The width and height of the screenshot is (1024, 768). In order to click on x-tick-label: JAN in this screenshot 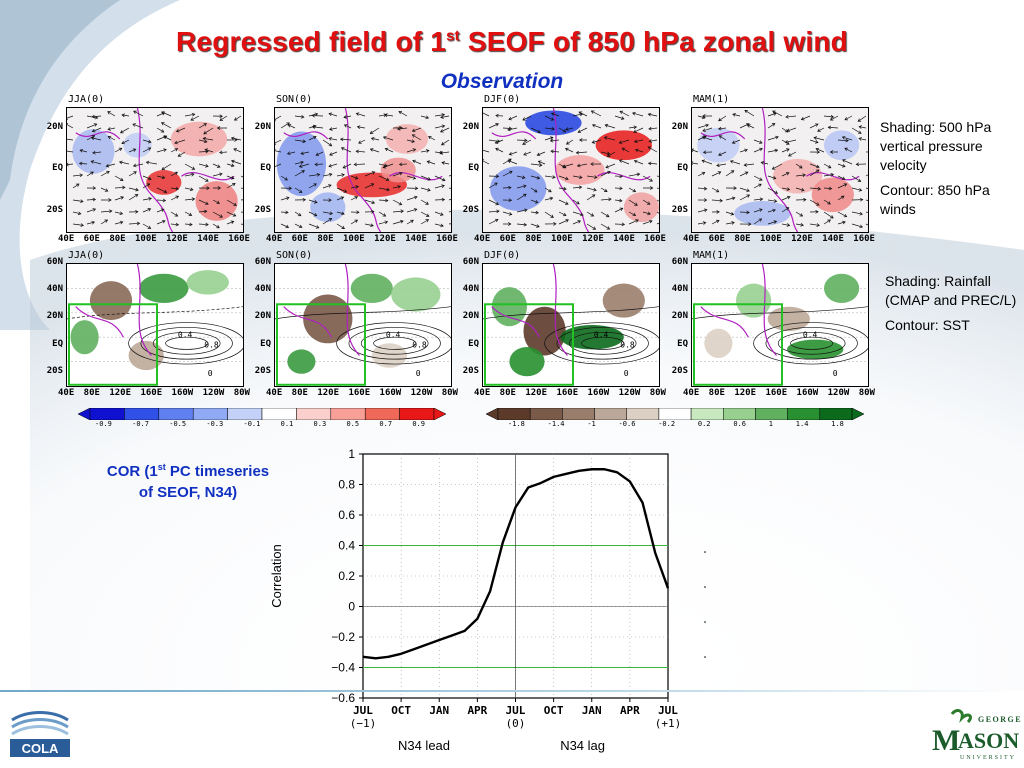, I will do `click(439, 710)`.